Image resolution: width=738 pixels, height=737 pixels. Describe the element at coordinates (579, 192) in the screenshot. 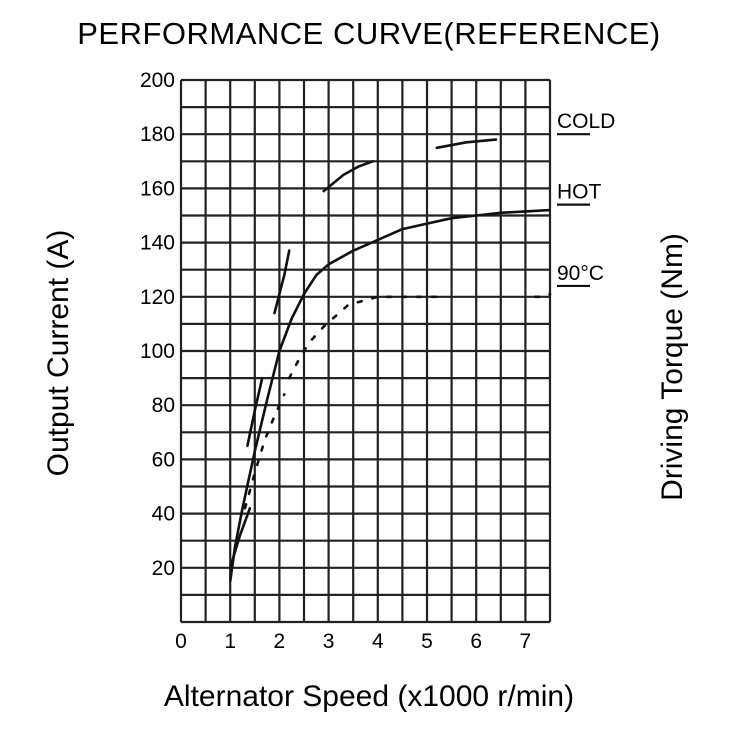

I see `curve-label-hot: HOT` at that location.